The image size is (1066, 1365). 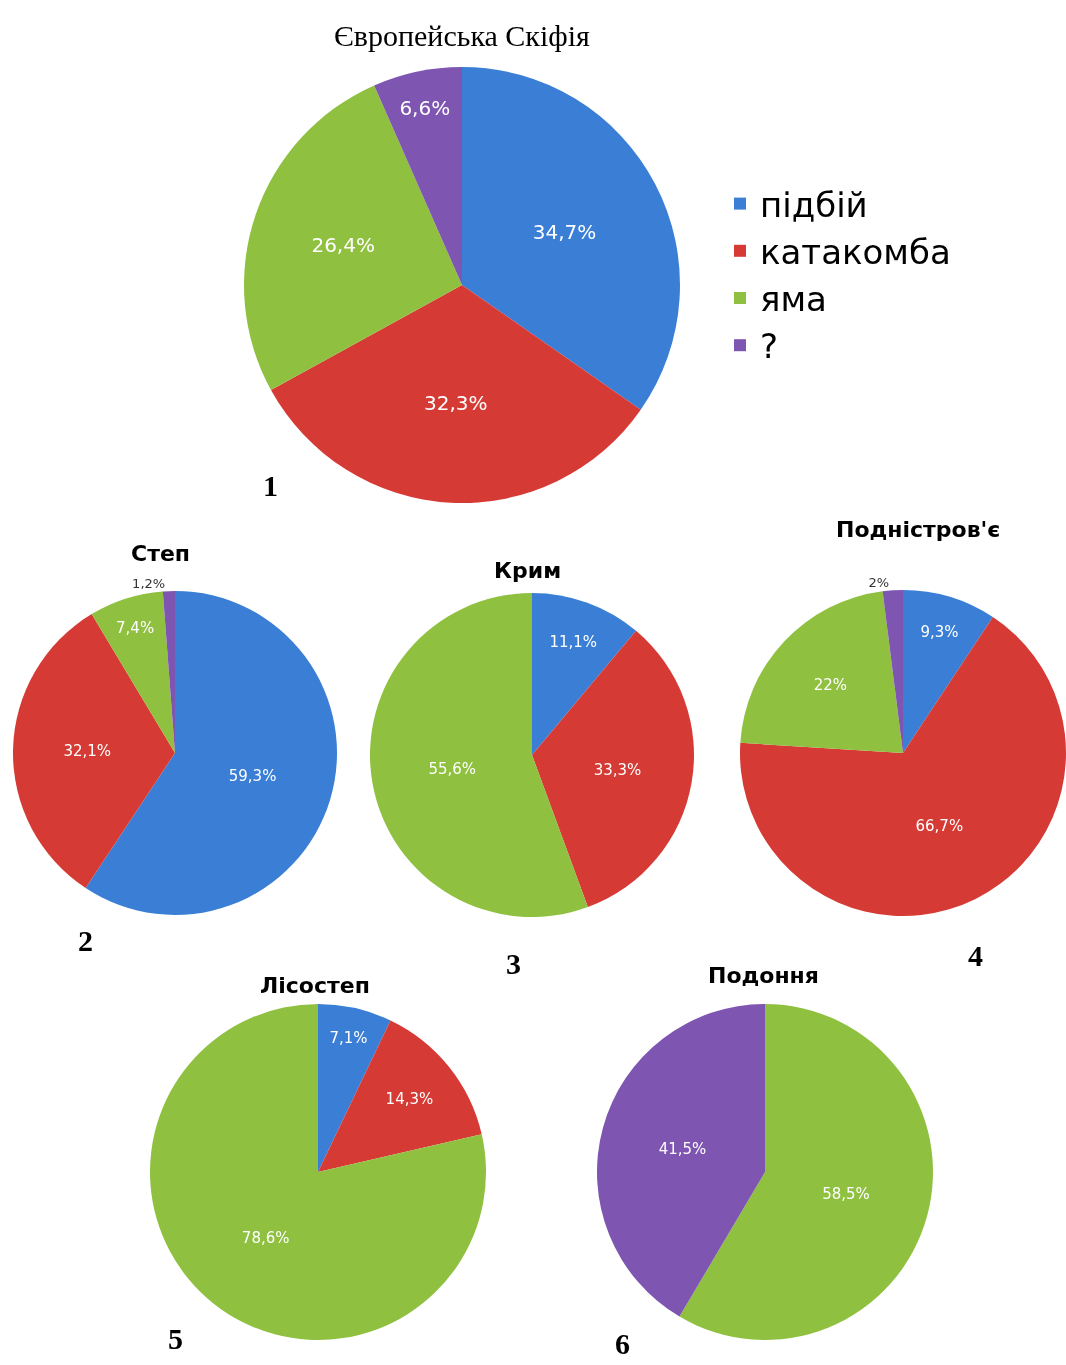 I want to click on data-label: 32,3%, so click(x=455, y=402).